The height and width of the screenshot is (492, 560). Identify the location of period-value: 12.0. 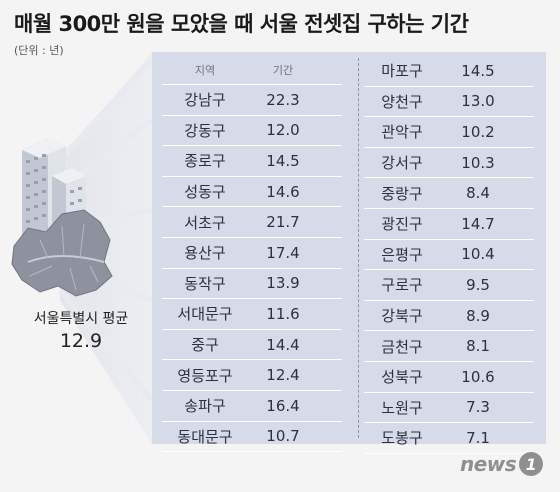
(283, 130).